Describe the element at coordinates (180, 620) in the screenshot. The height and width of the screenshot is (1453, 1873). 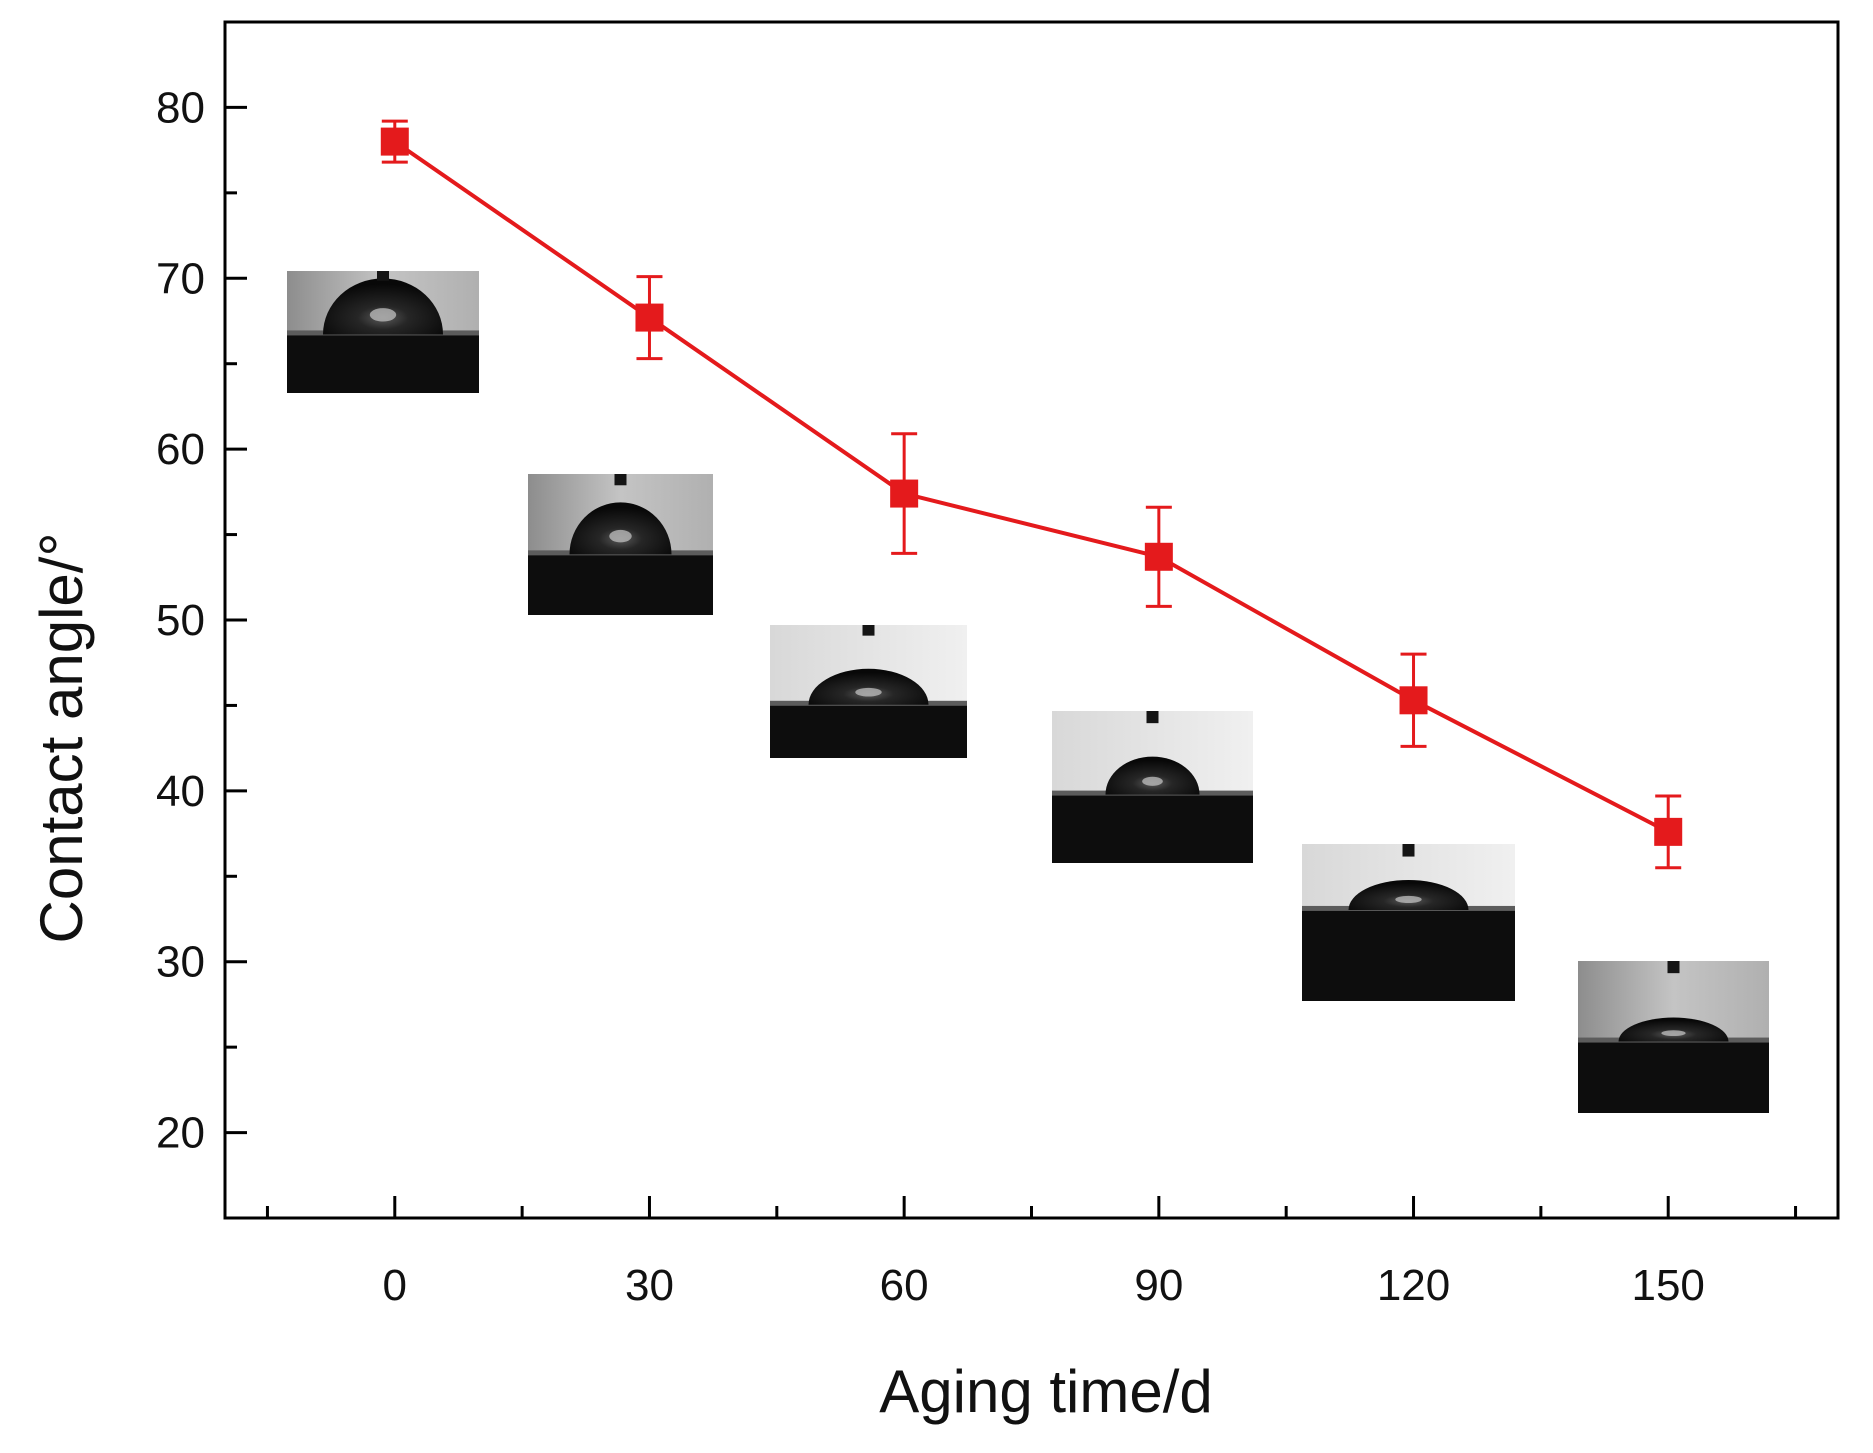
I see `y-tick-label: 50` at that location.